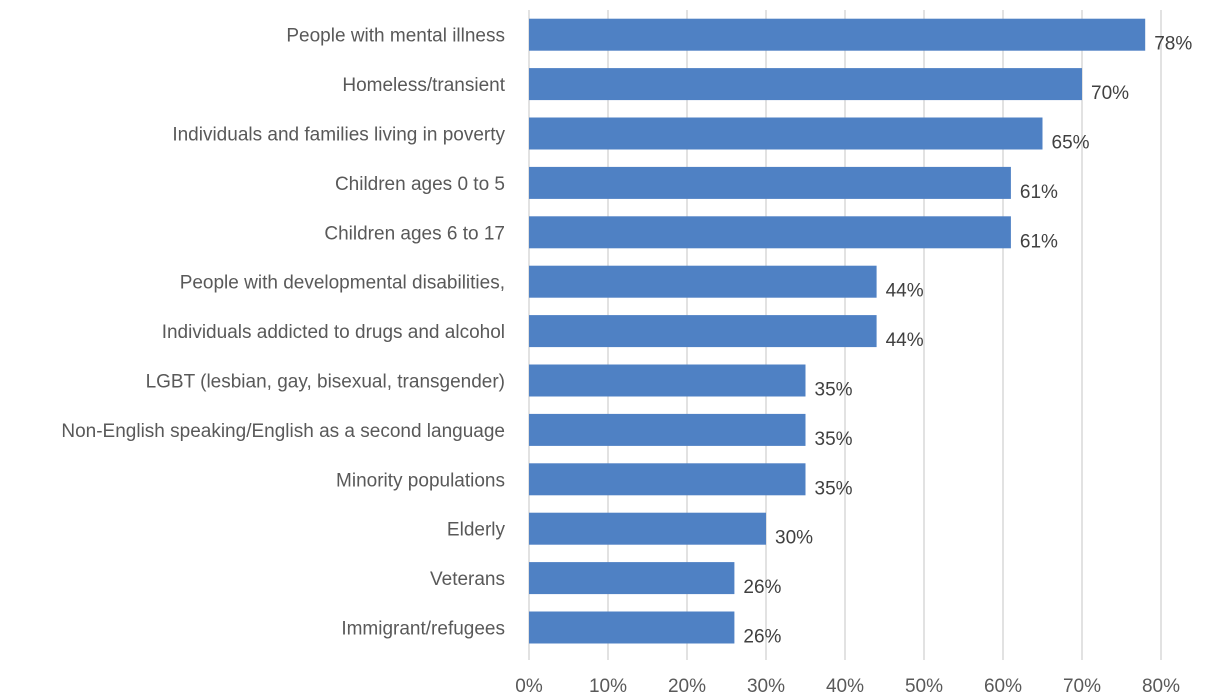 Image resolution: width=1206 pixels, height=693 pixels. Describe the element at coordinates (1071, 143) in the screenshot. I see `data-label: 65%` at that location.